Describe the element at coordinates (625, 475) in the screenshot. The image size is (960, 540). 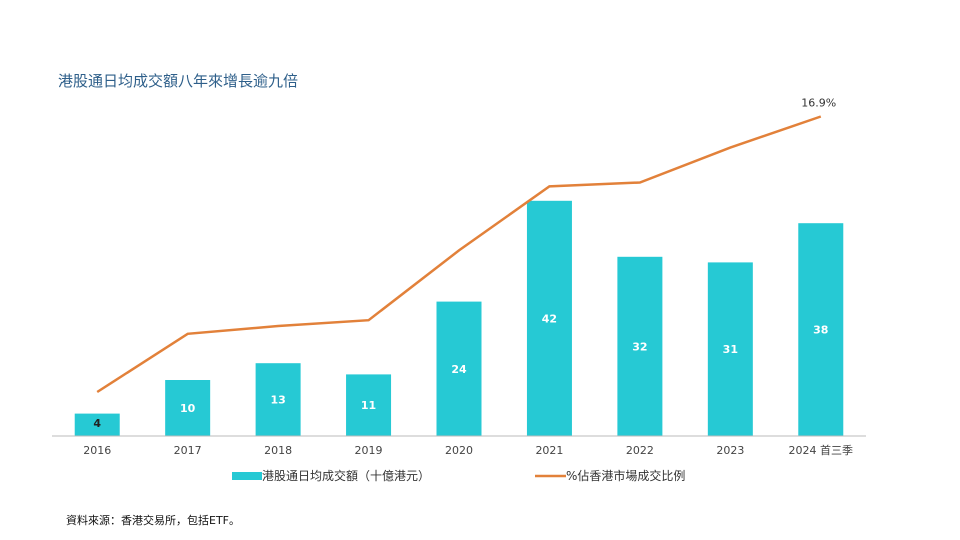
I see `legend-label-line: %佔香港市場成交比例` at that location.